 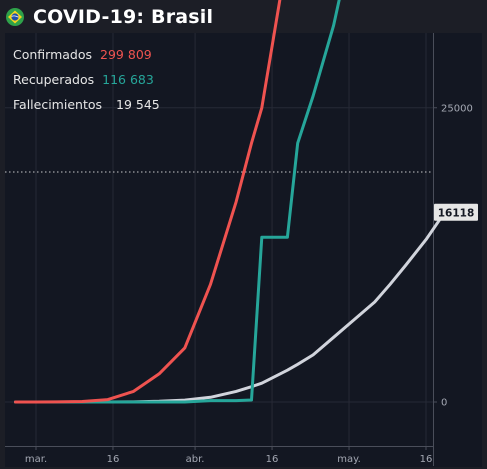 I want to click on x-tick-label: mar., so click(x=36, y=459).